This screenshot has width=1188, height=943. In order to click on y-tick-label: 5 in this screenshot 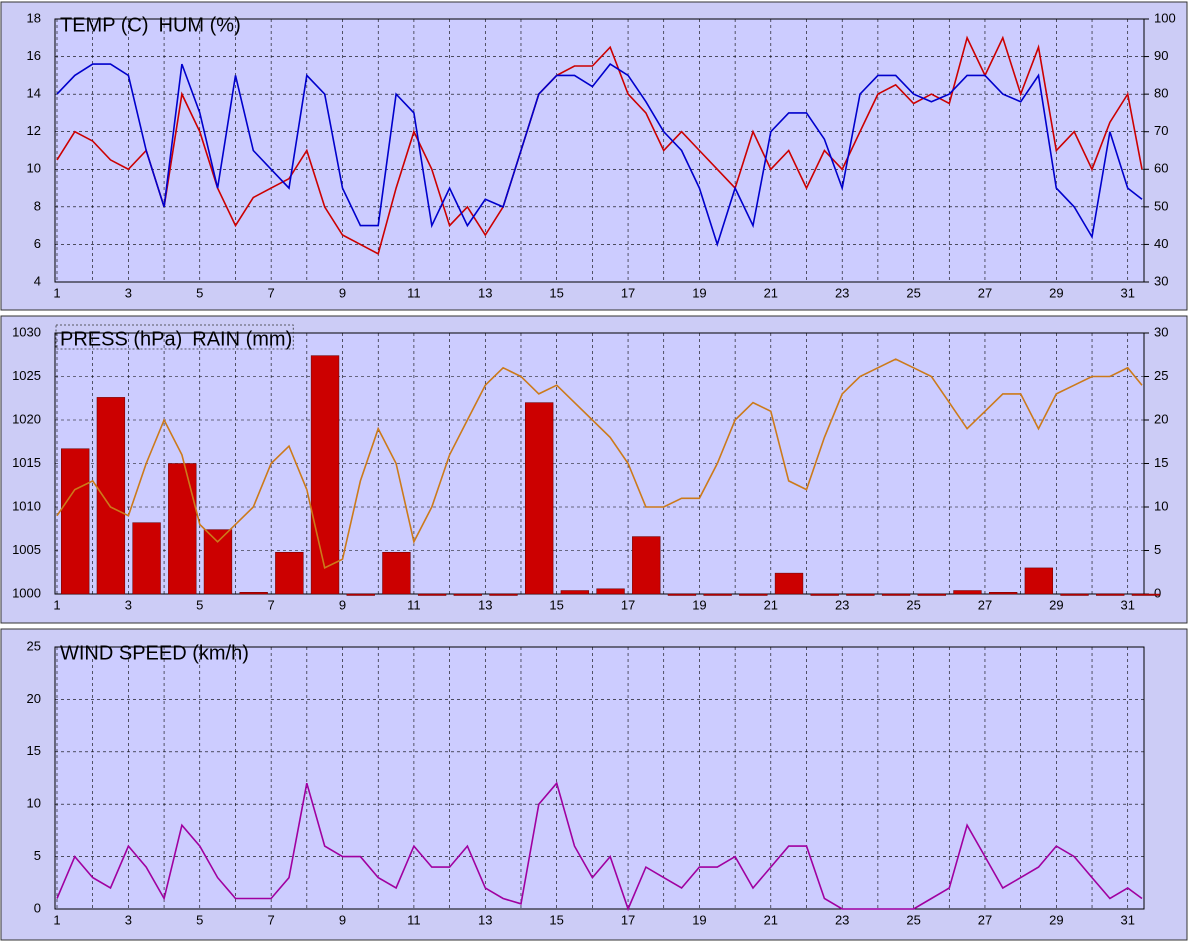, I will do `click(37, 855)`.